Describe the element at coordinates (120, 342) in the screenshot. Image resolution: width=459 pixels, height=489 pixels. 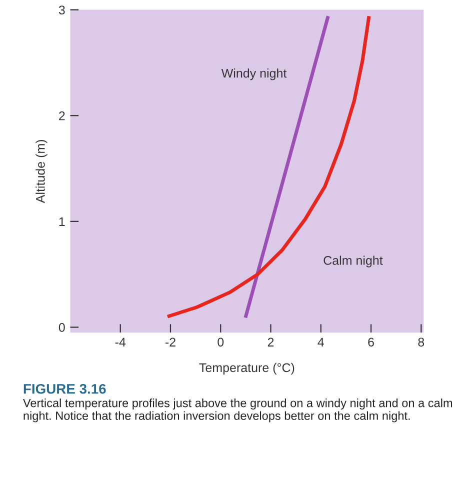
I see `x-tick-label: -4` at that location.